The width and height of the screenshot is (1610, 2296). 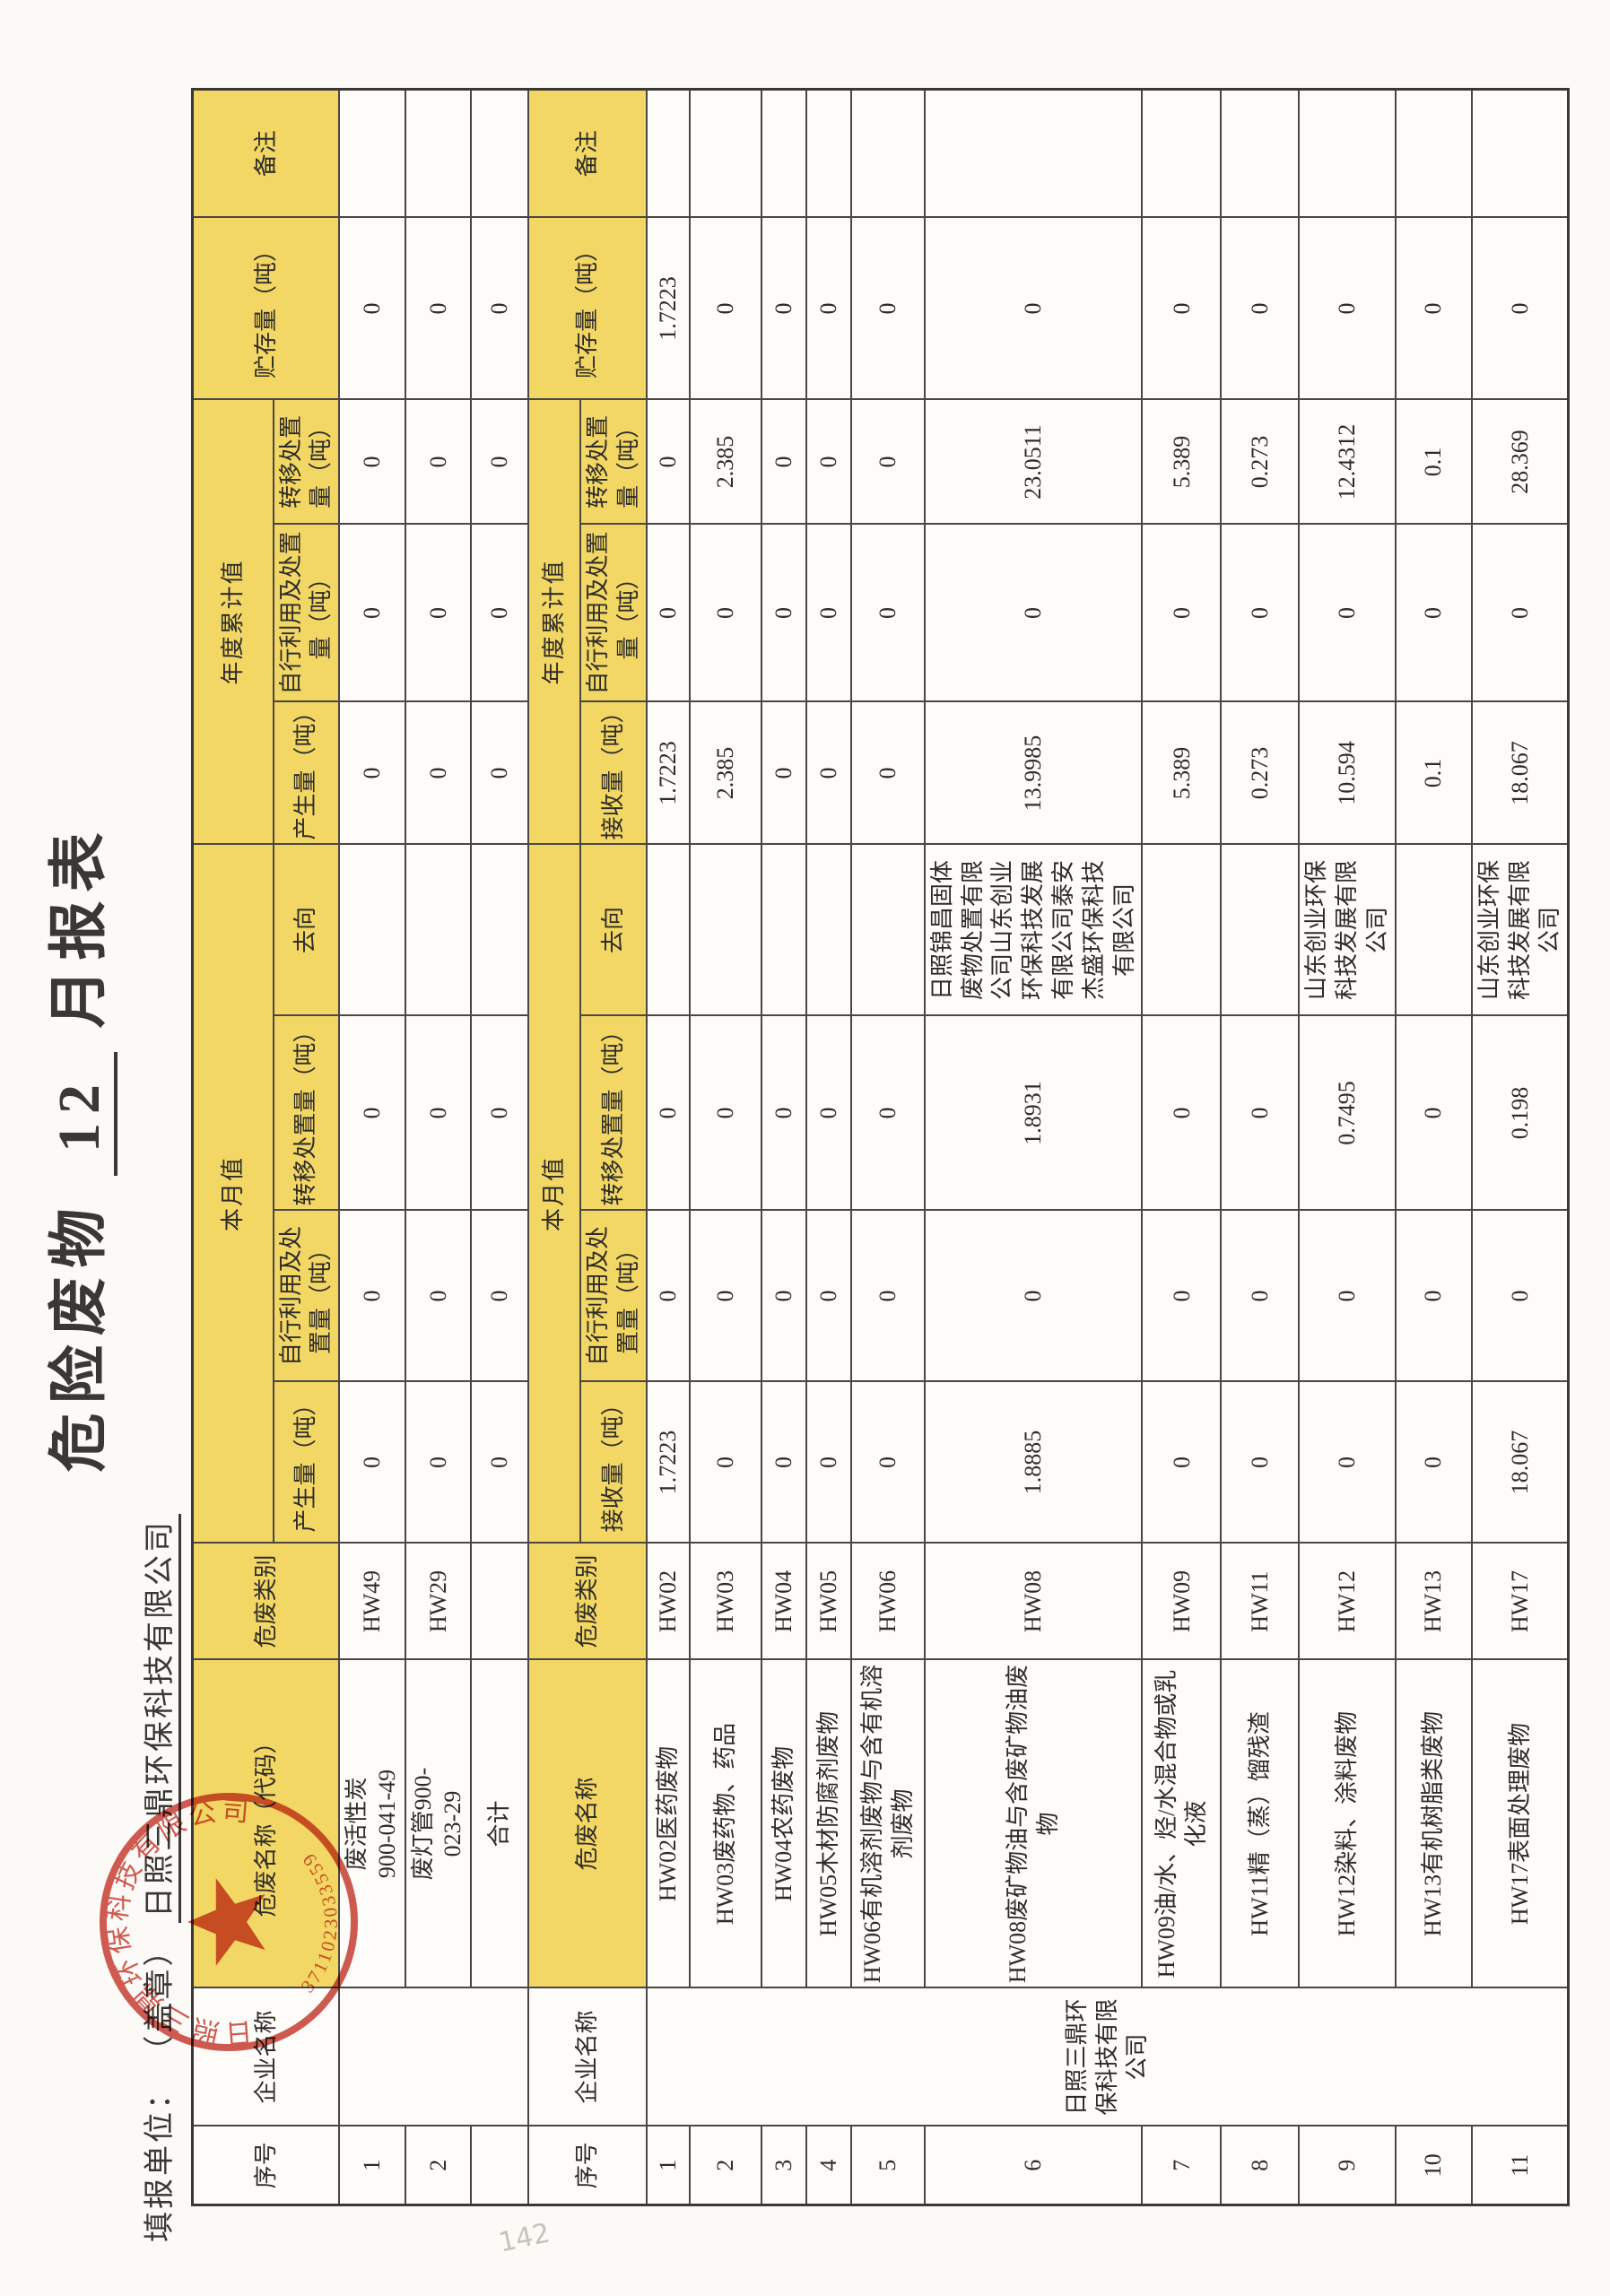 I want to click on table-row: 10 HW13有机树脂类废物 HW13 0 0 0 0.1 0 0.1 0, so click(x=1433, y=1147).